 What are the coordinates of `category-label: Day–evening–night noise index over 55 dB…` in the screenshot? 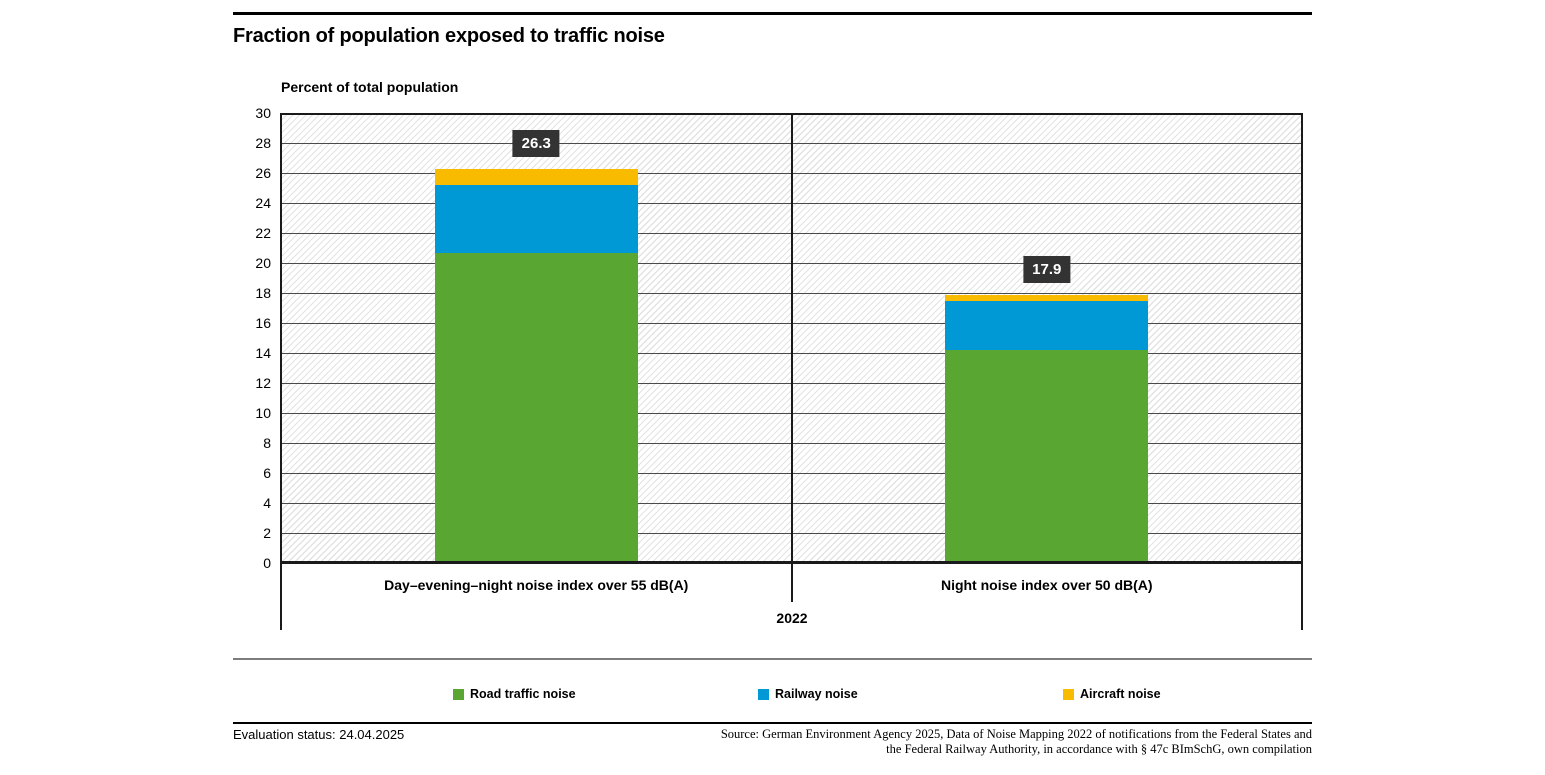 It's located at (536, 585).